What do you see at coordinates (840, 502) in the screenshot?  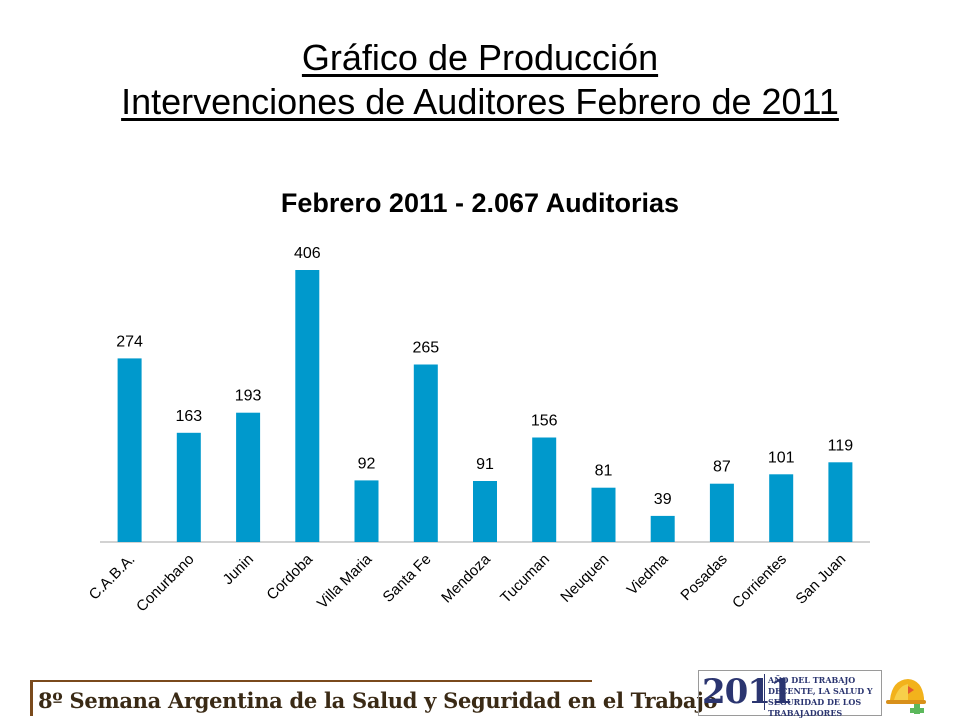 I see `bar-san-juan` at bounding box center [840, 502].